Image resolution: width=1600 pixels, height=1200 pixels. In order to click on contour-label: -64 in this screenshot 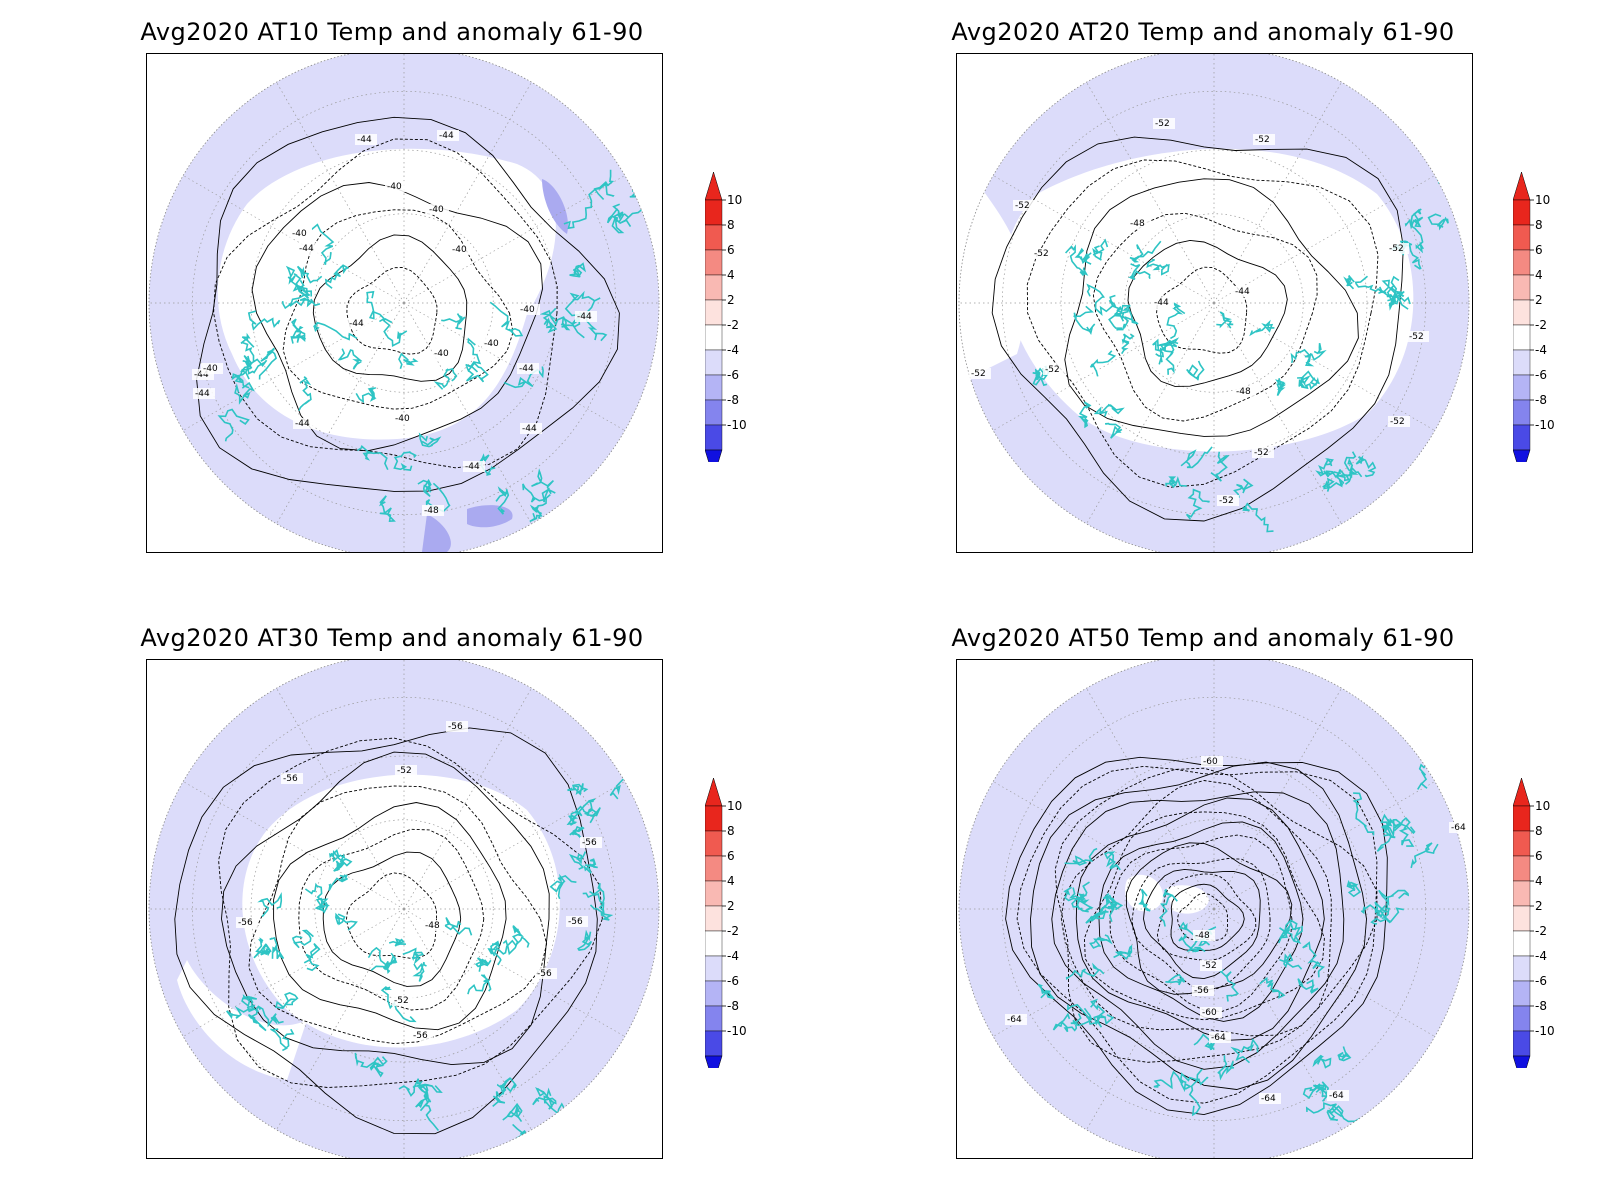, I will do `click(1218, 1038)`.